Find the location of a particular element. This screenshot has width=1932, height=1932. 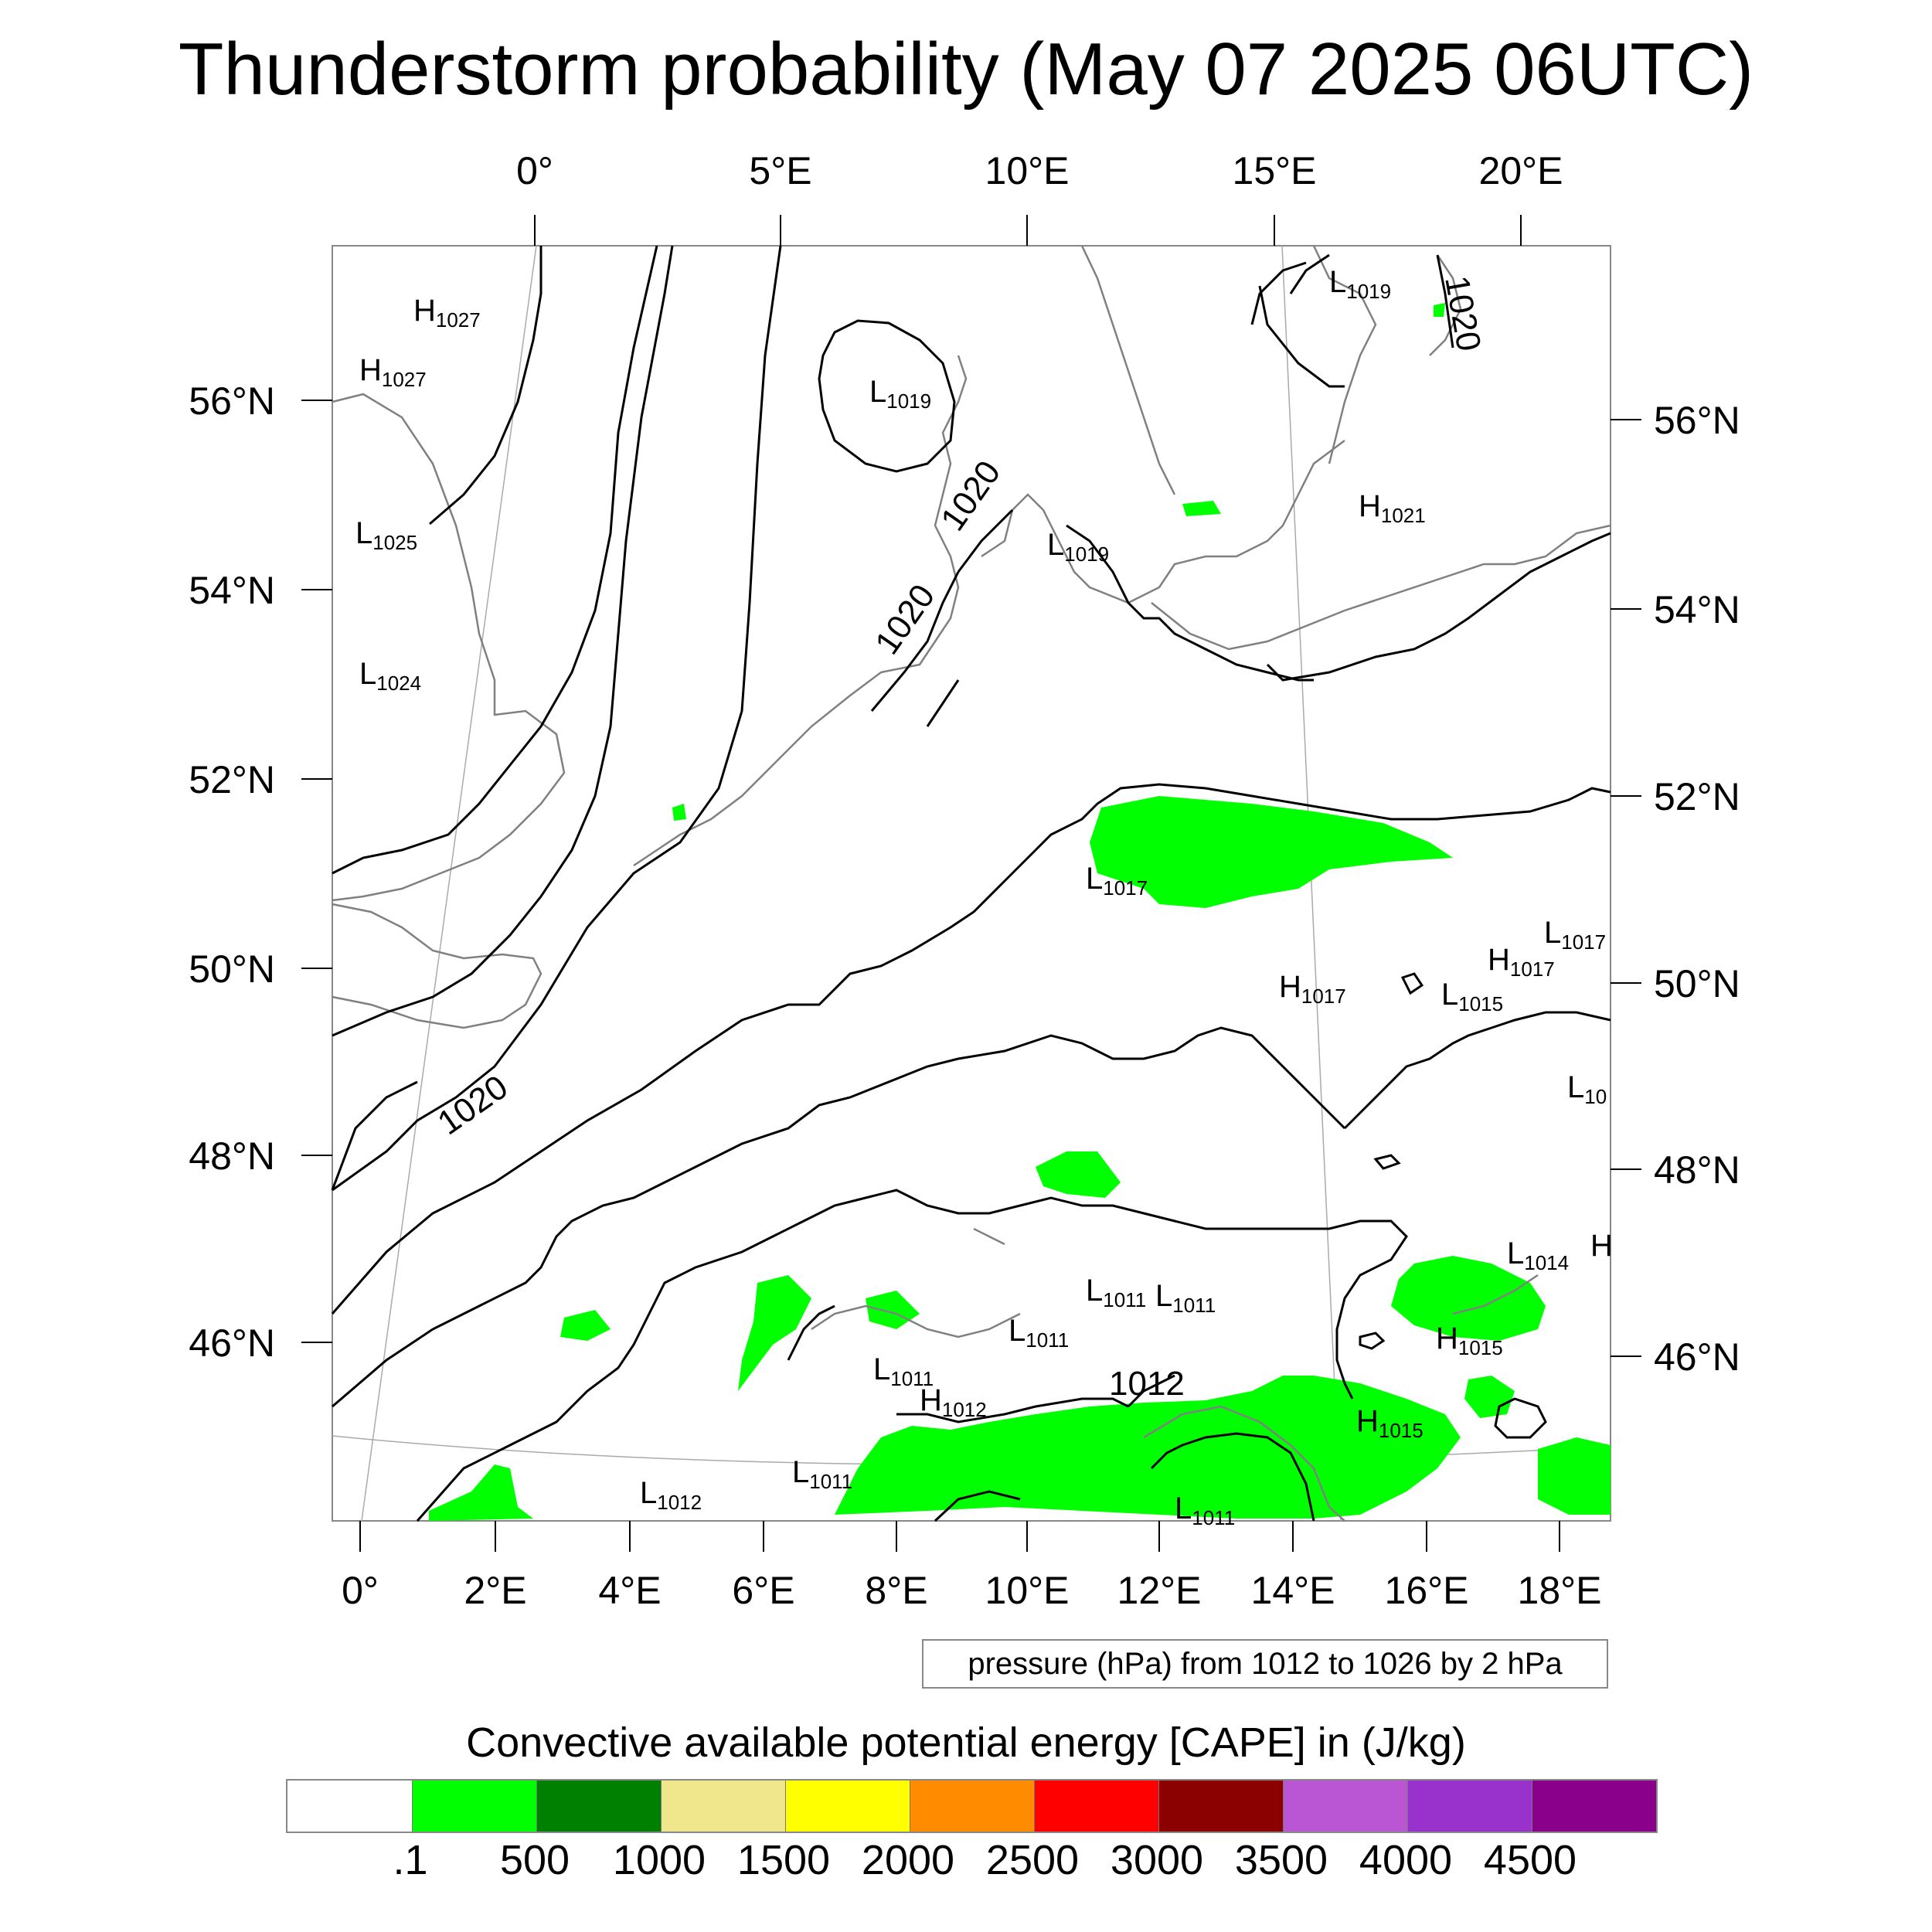

colorbar is located at coordinates (972, 1806).